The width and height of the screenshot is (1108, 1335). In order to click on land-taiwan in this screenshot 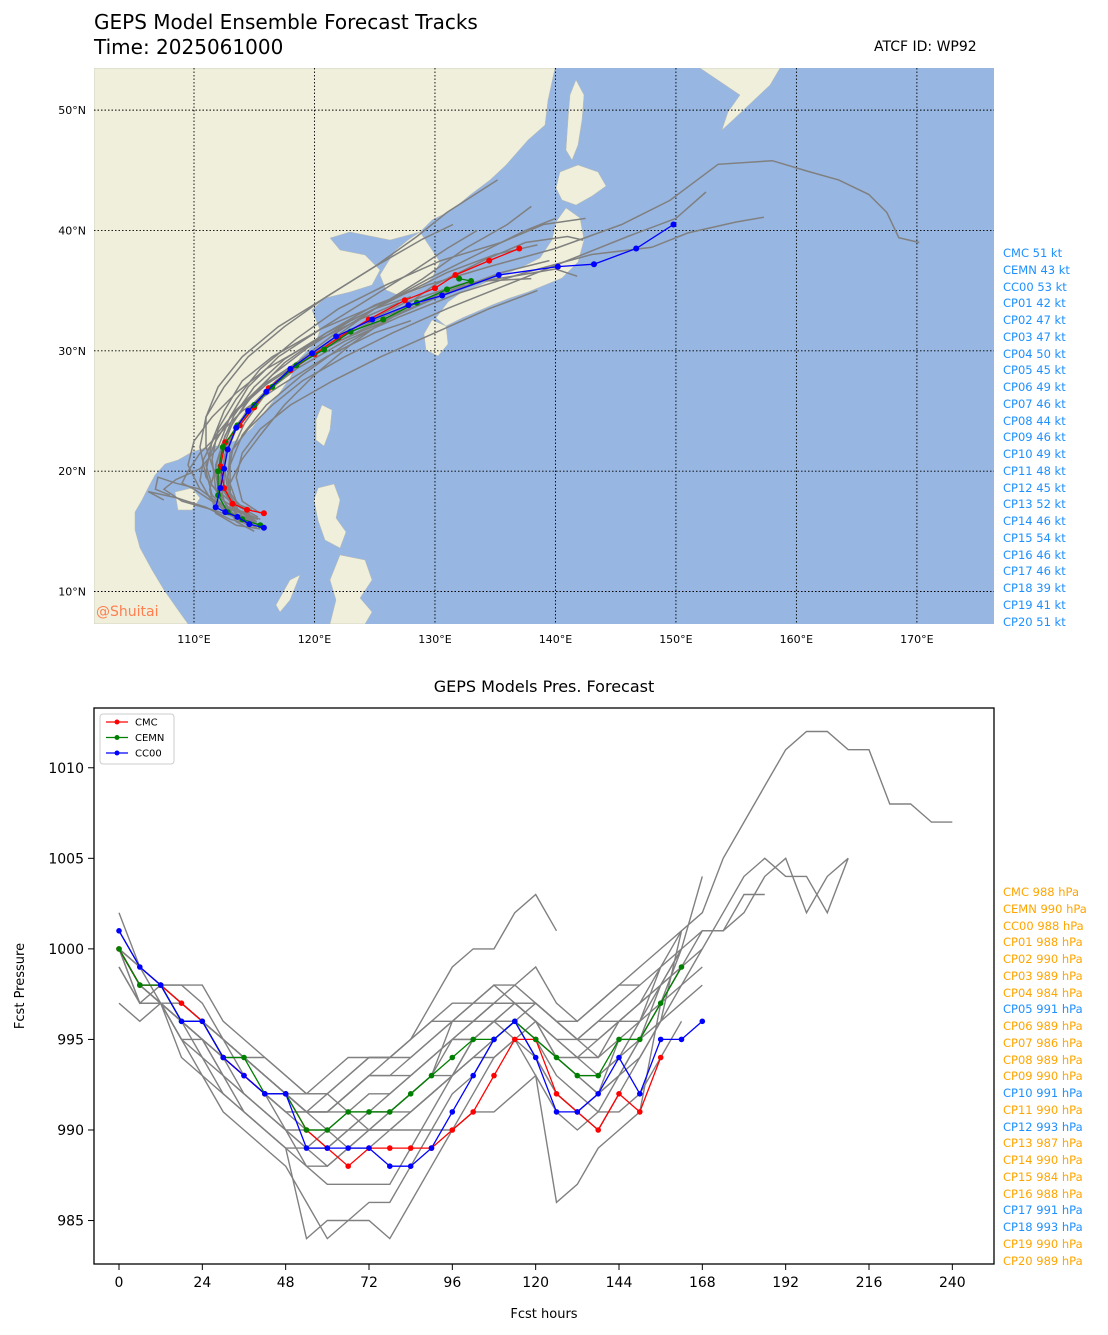, I will do `click(324, 425)`.